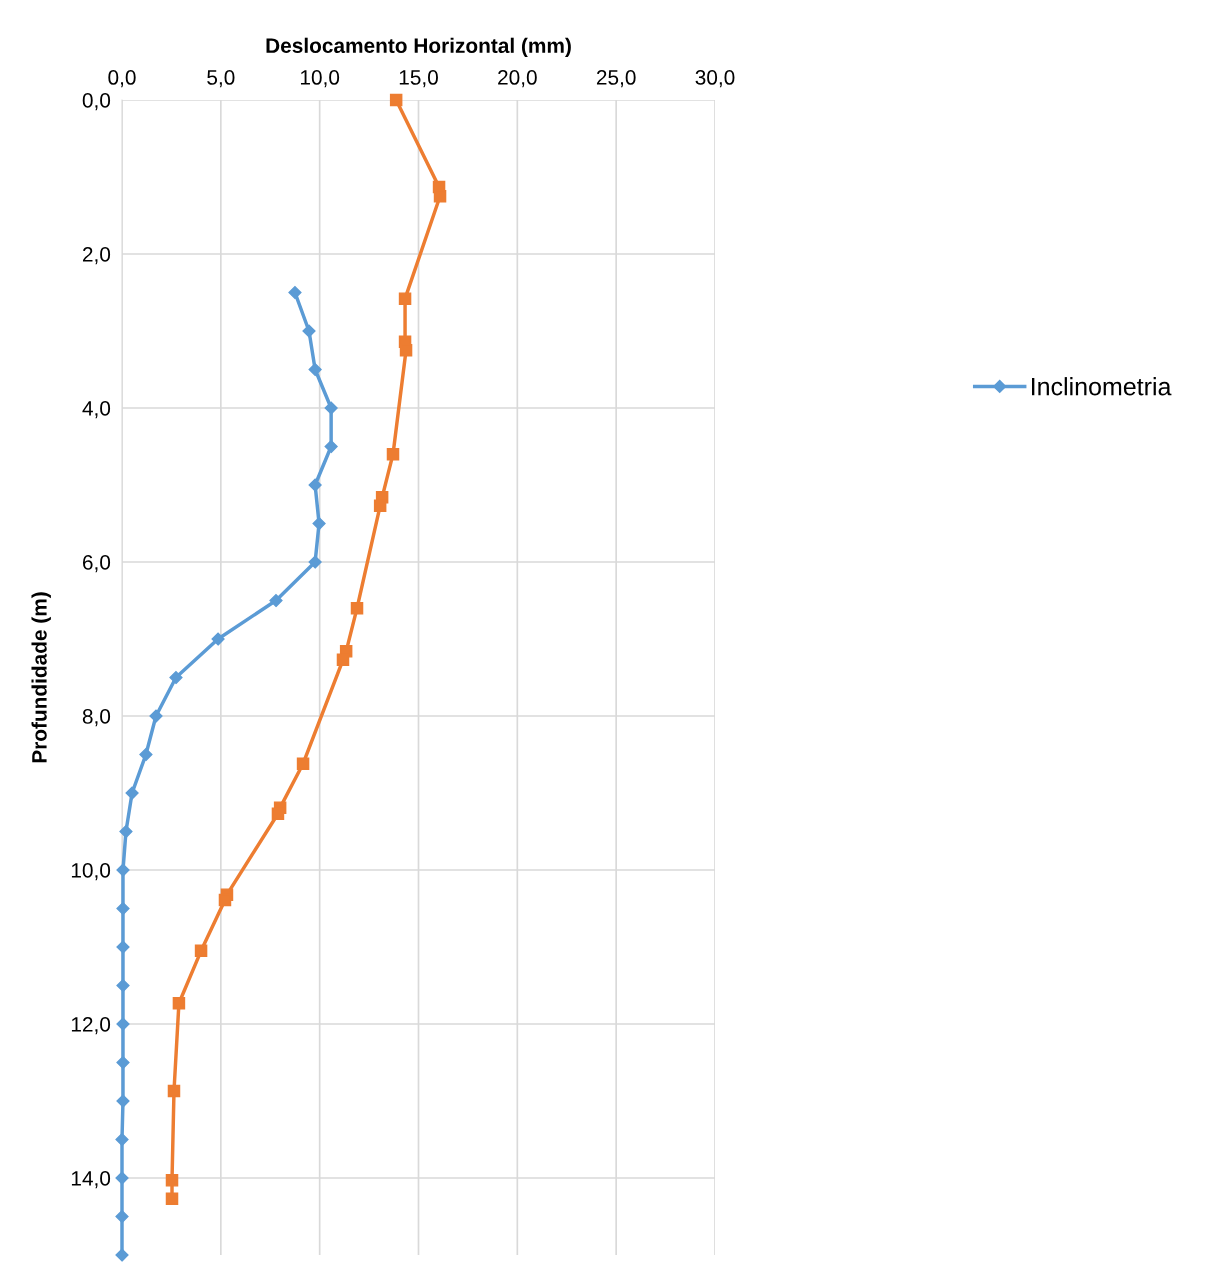 The image size is (1221, 1263). I want to click on y-tick-label: 0,0, so click(96, 102).